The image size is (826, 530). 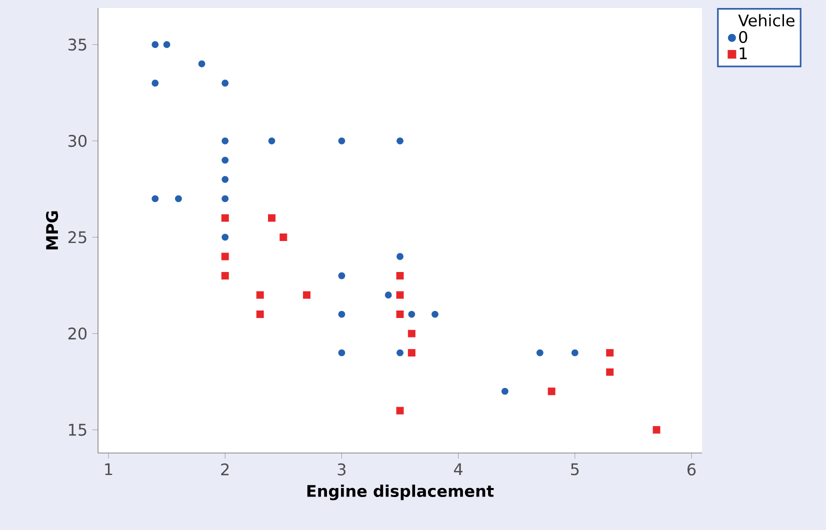 What do you see at coordinates (458, 469) in the screenshot?
I see `x-tick-label: 4` at bounding box center [458, 469].